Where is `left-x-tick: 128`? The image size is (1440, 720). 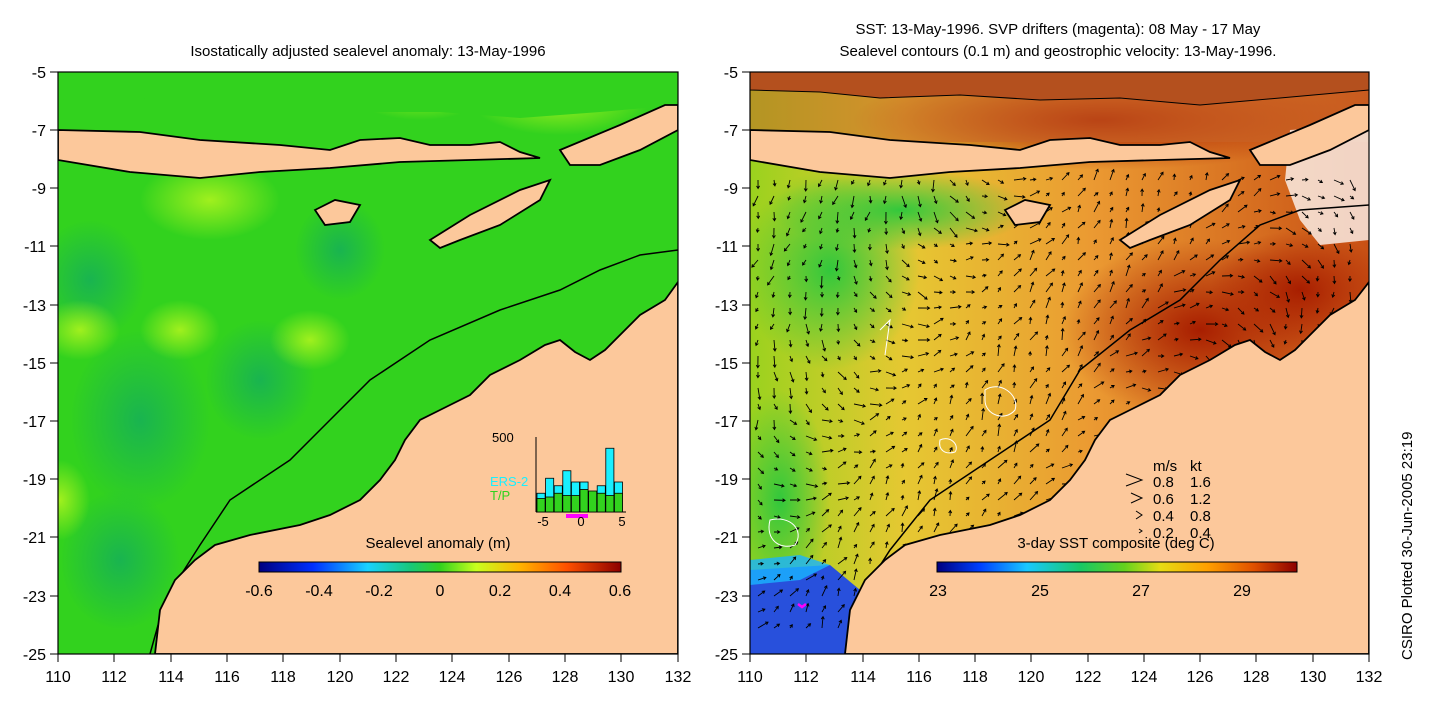
left-x-tick: 128 is located at coordinates (565, 677).